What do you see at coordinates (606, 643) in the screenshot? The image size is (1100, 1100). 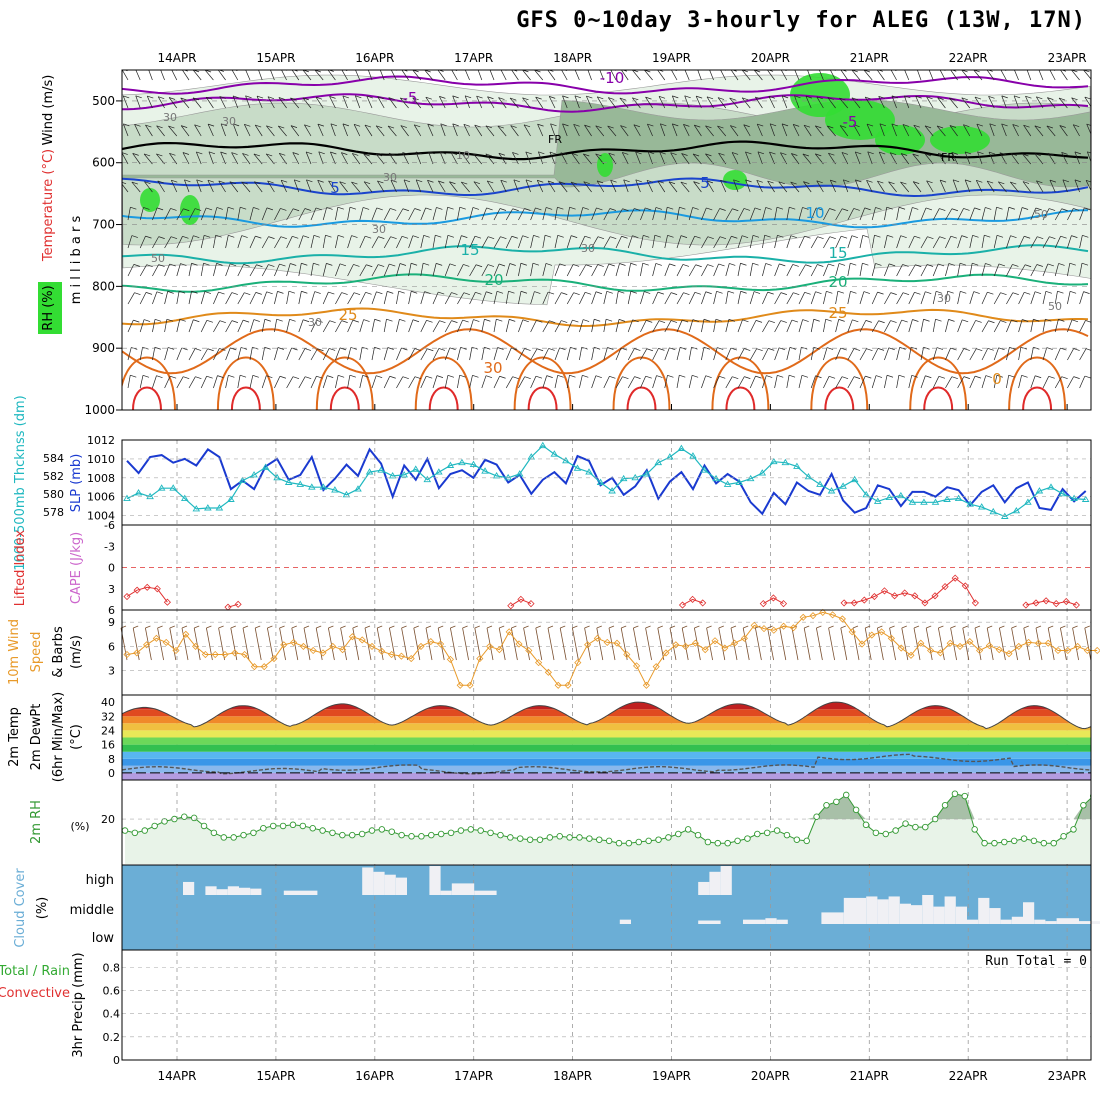 I see `surface-wind-barbs` at bounding box center [606, 643].